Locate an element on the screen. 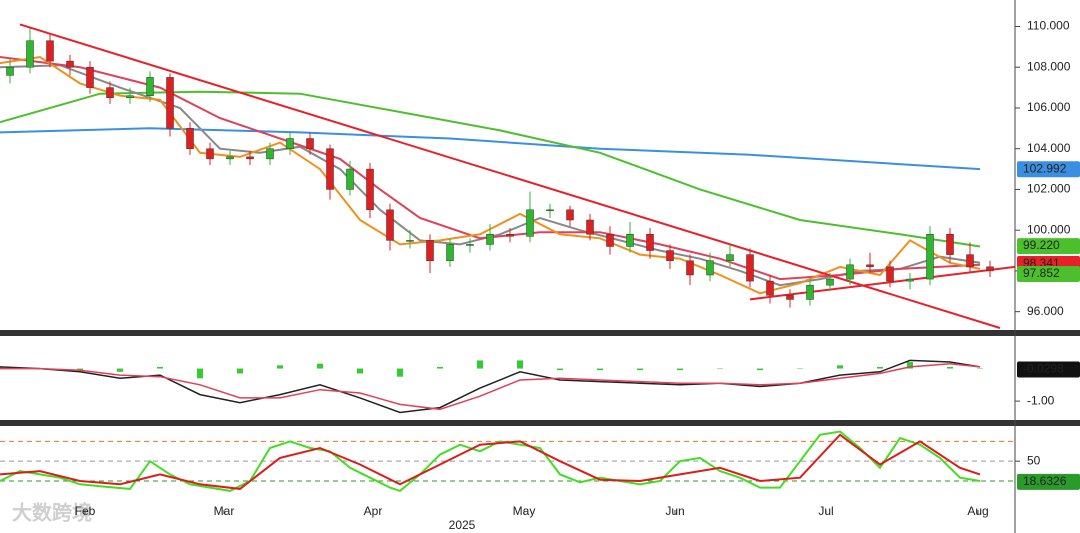  x-tick-label: Aug is located at coordinates (977, 511).